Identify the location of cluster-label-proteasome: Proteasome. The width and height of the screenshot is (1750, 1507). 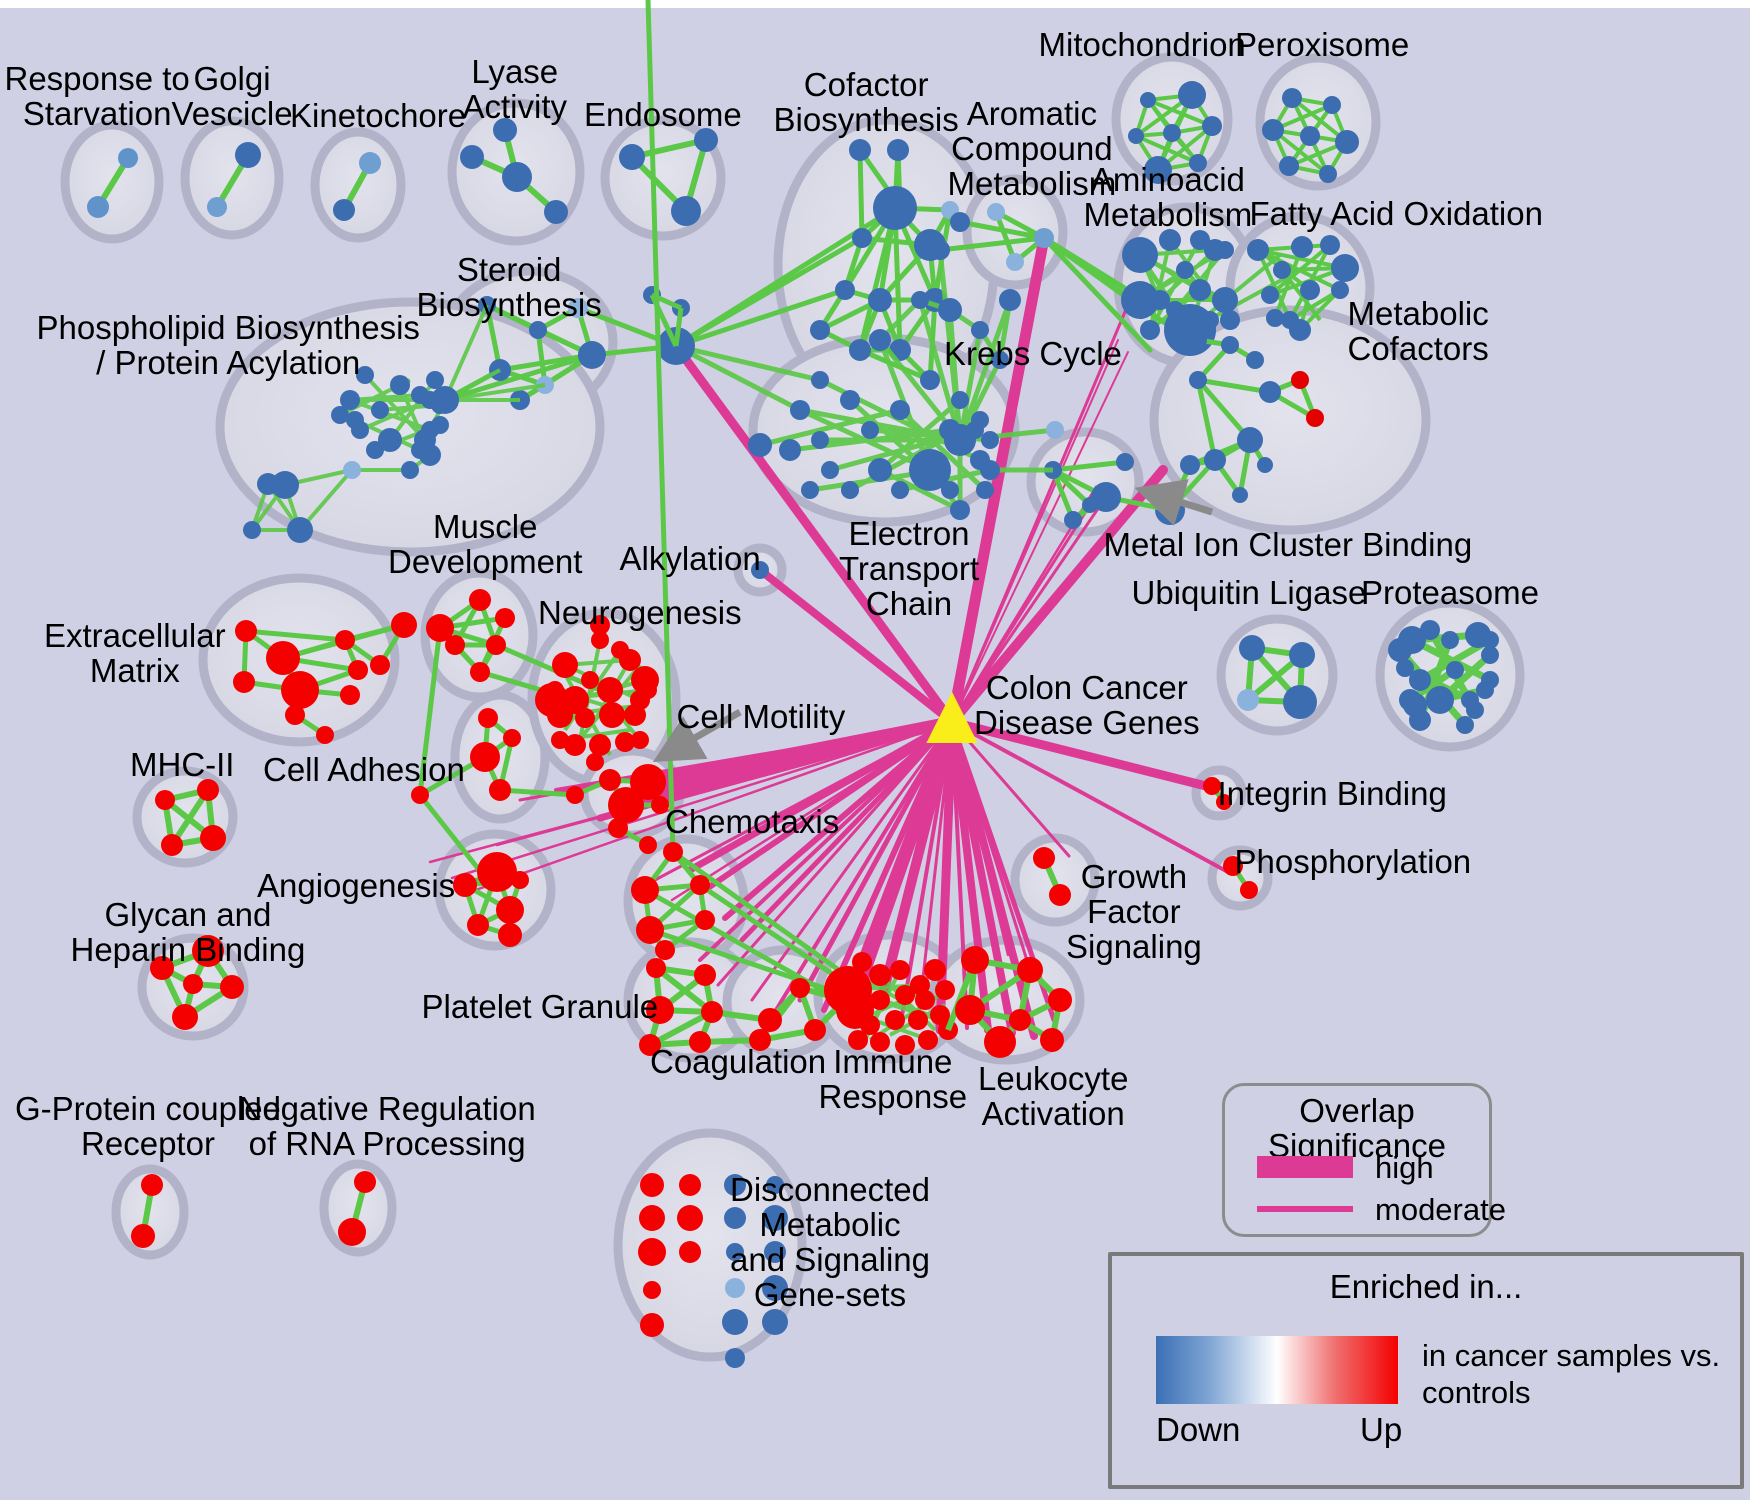
(1450, 592).